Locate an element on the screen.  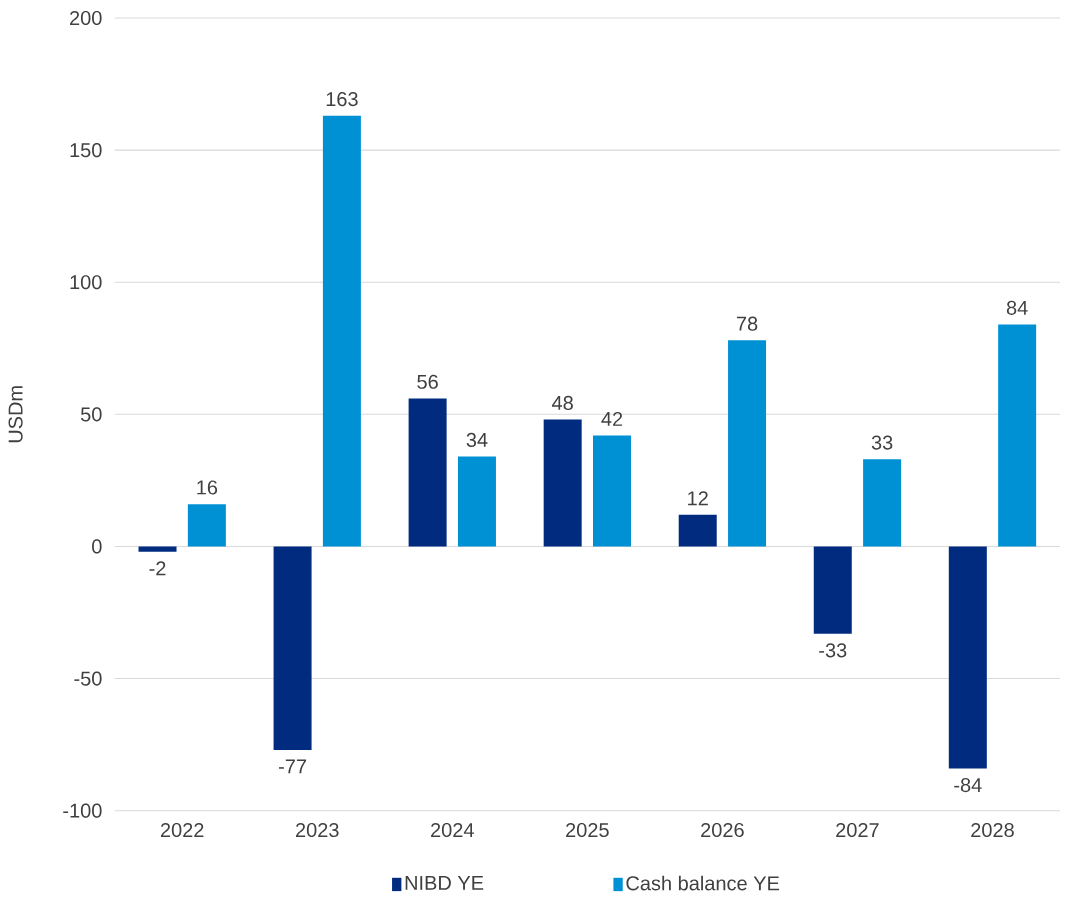
data-label: 33 is located at coordinates (882, 442).